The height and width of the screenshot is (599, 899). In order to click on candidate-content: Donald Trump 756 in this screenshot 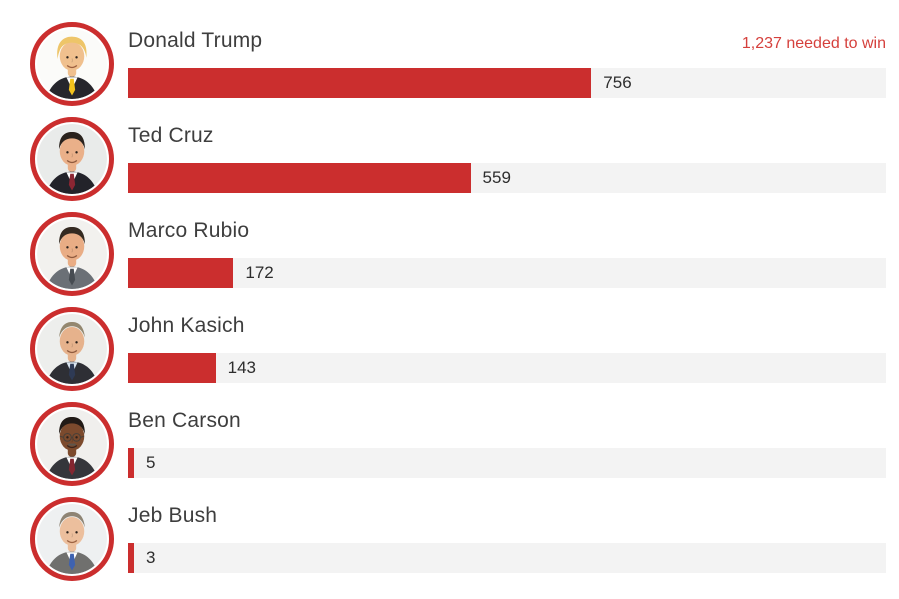, I will do `click(507, 55)`.